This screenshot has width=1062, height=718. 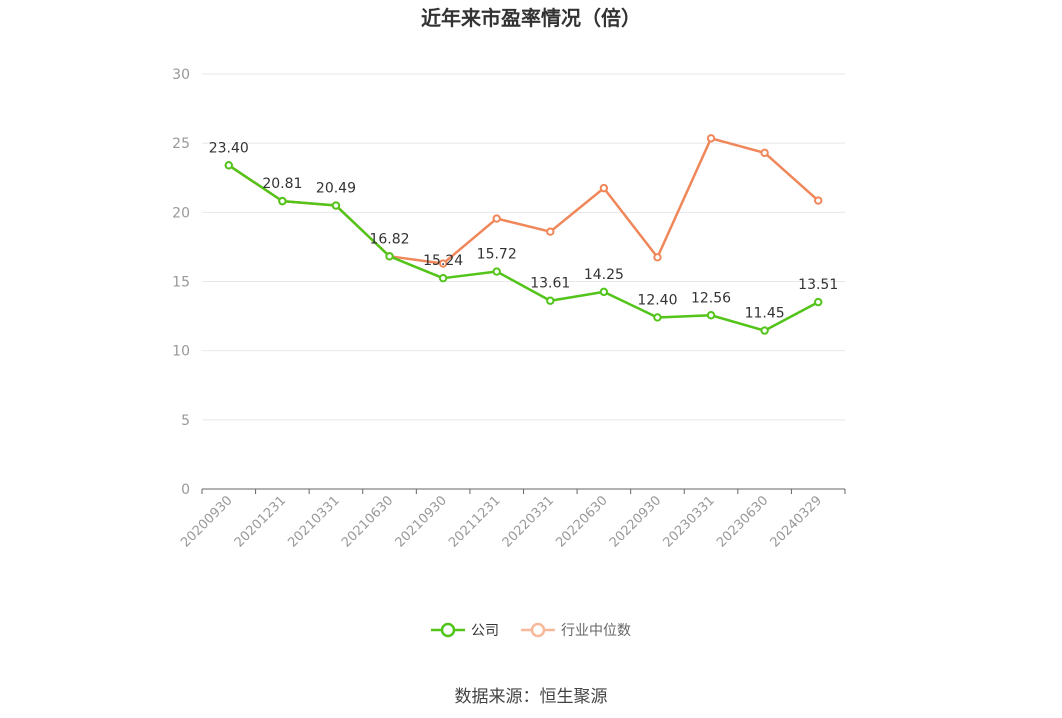 I want to click on data-label: 14.25, so click(x=604, y=275).